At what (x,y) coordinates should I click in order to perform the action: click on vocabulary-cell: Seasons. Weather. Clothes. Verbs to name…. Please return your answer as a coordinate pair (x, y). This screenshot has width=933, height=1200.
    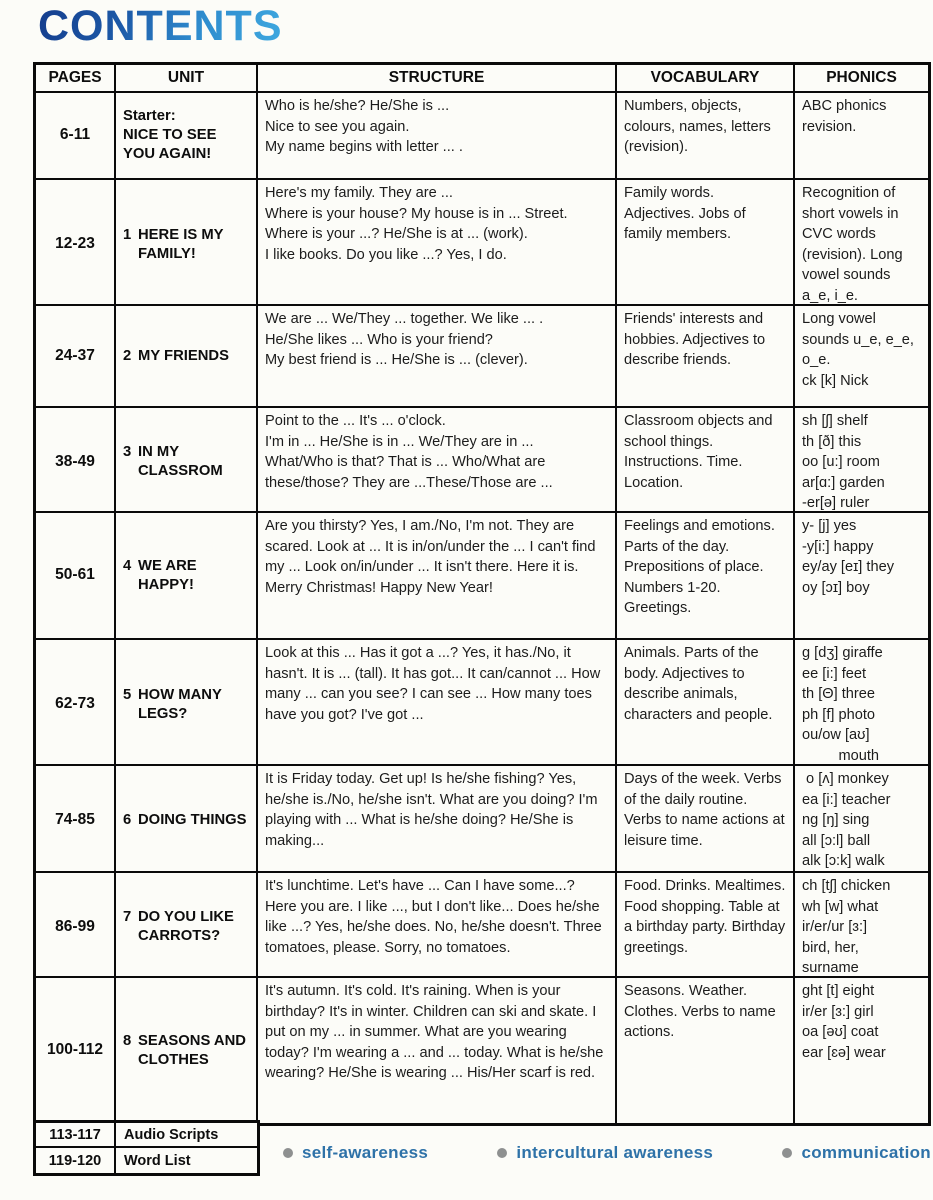
    Looking at the image, I should click on (706, 1050).